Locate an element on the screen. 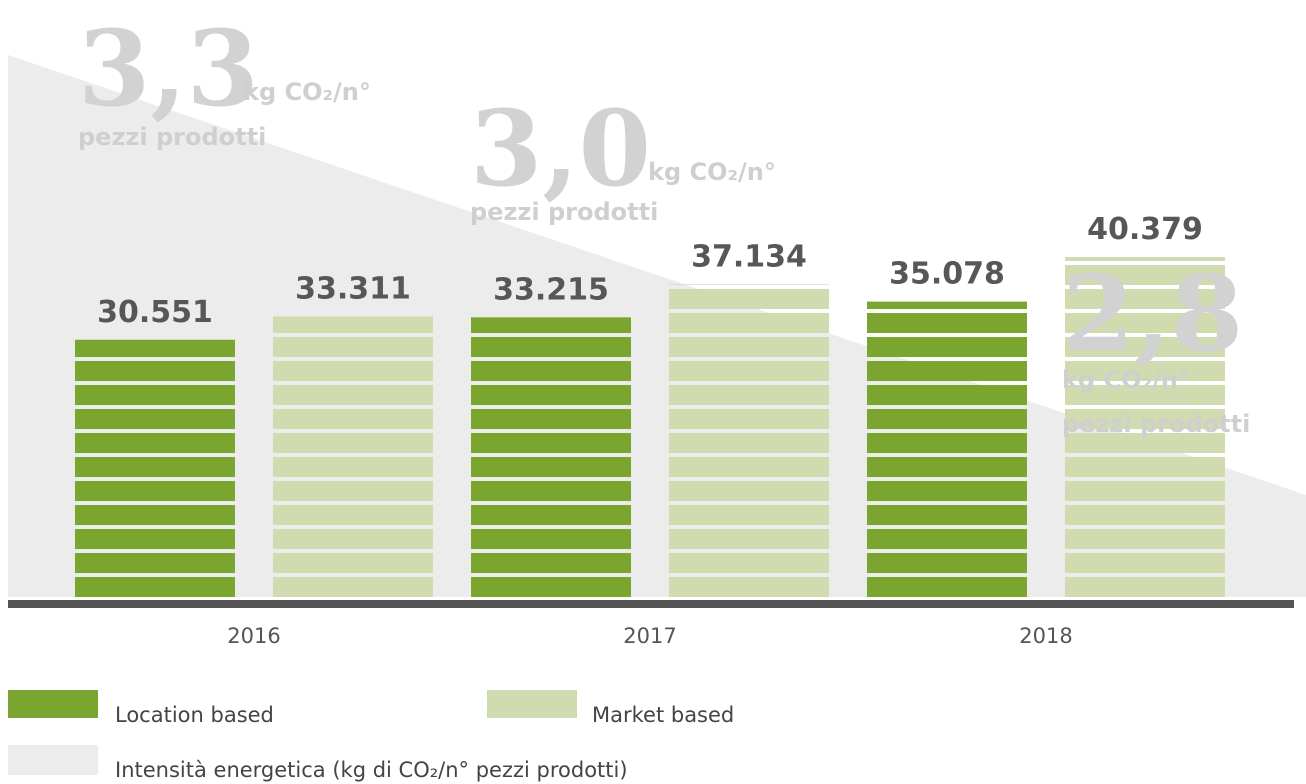 This screenshot has width=1306, height=784. x-tick-label: 2016 is located at coordinates (253, 636).